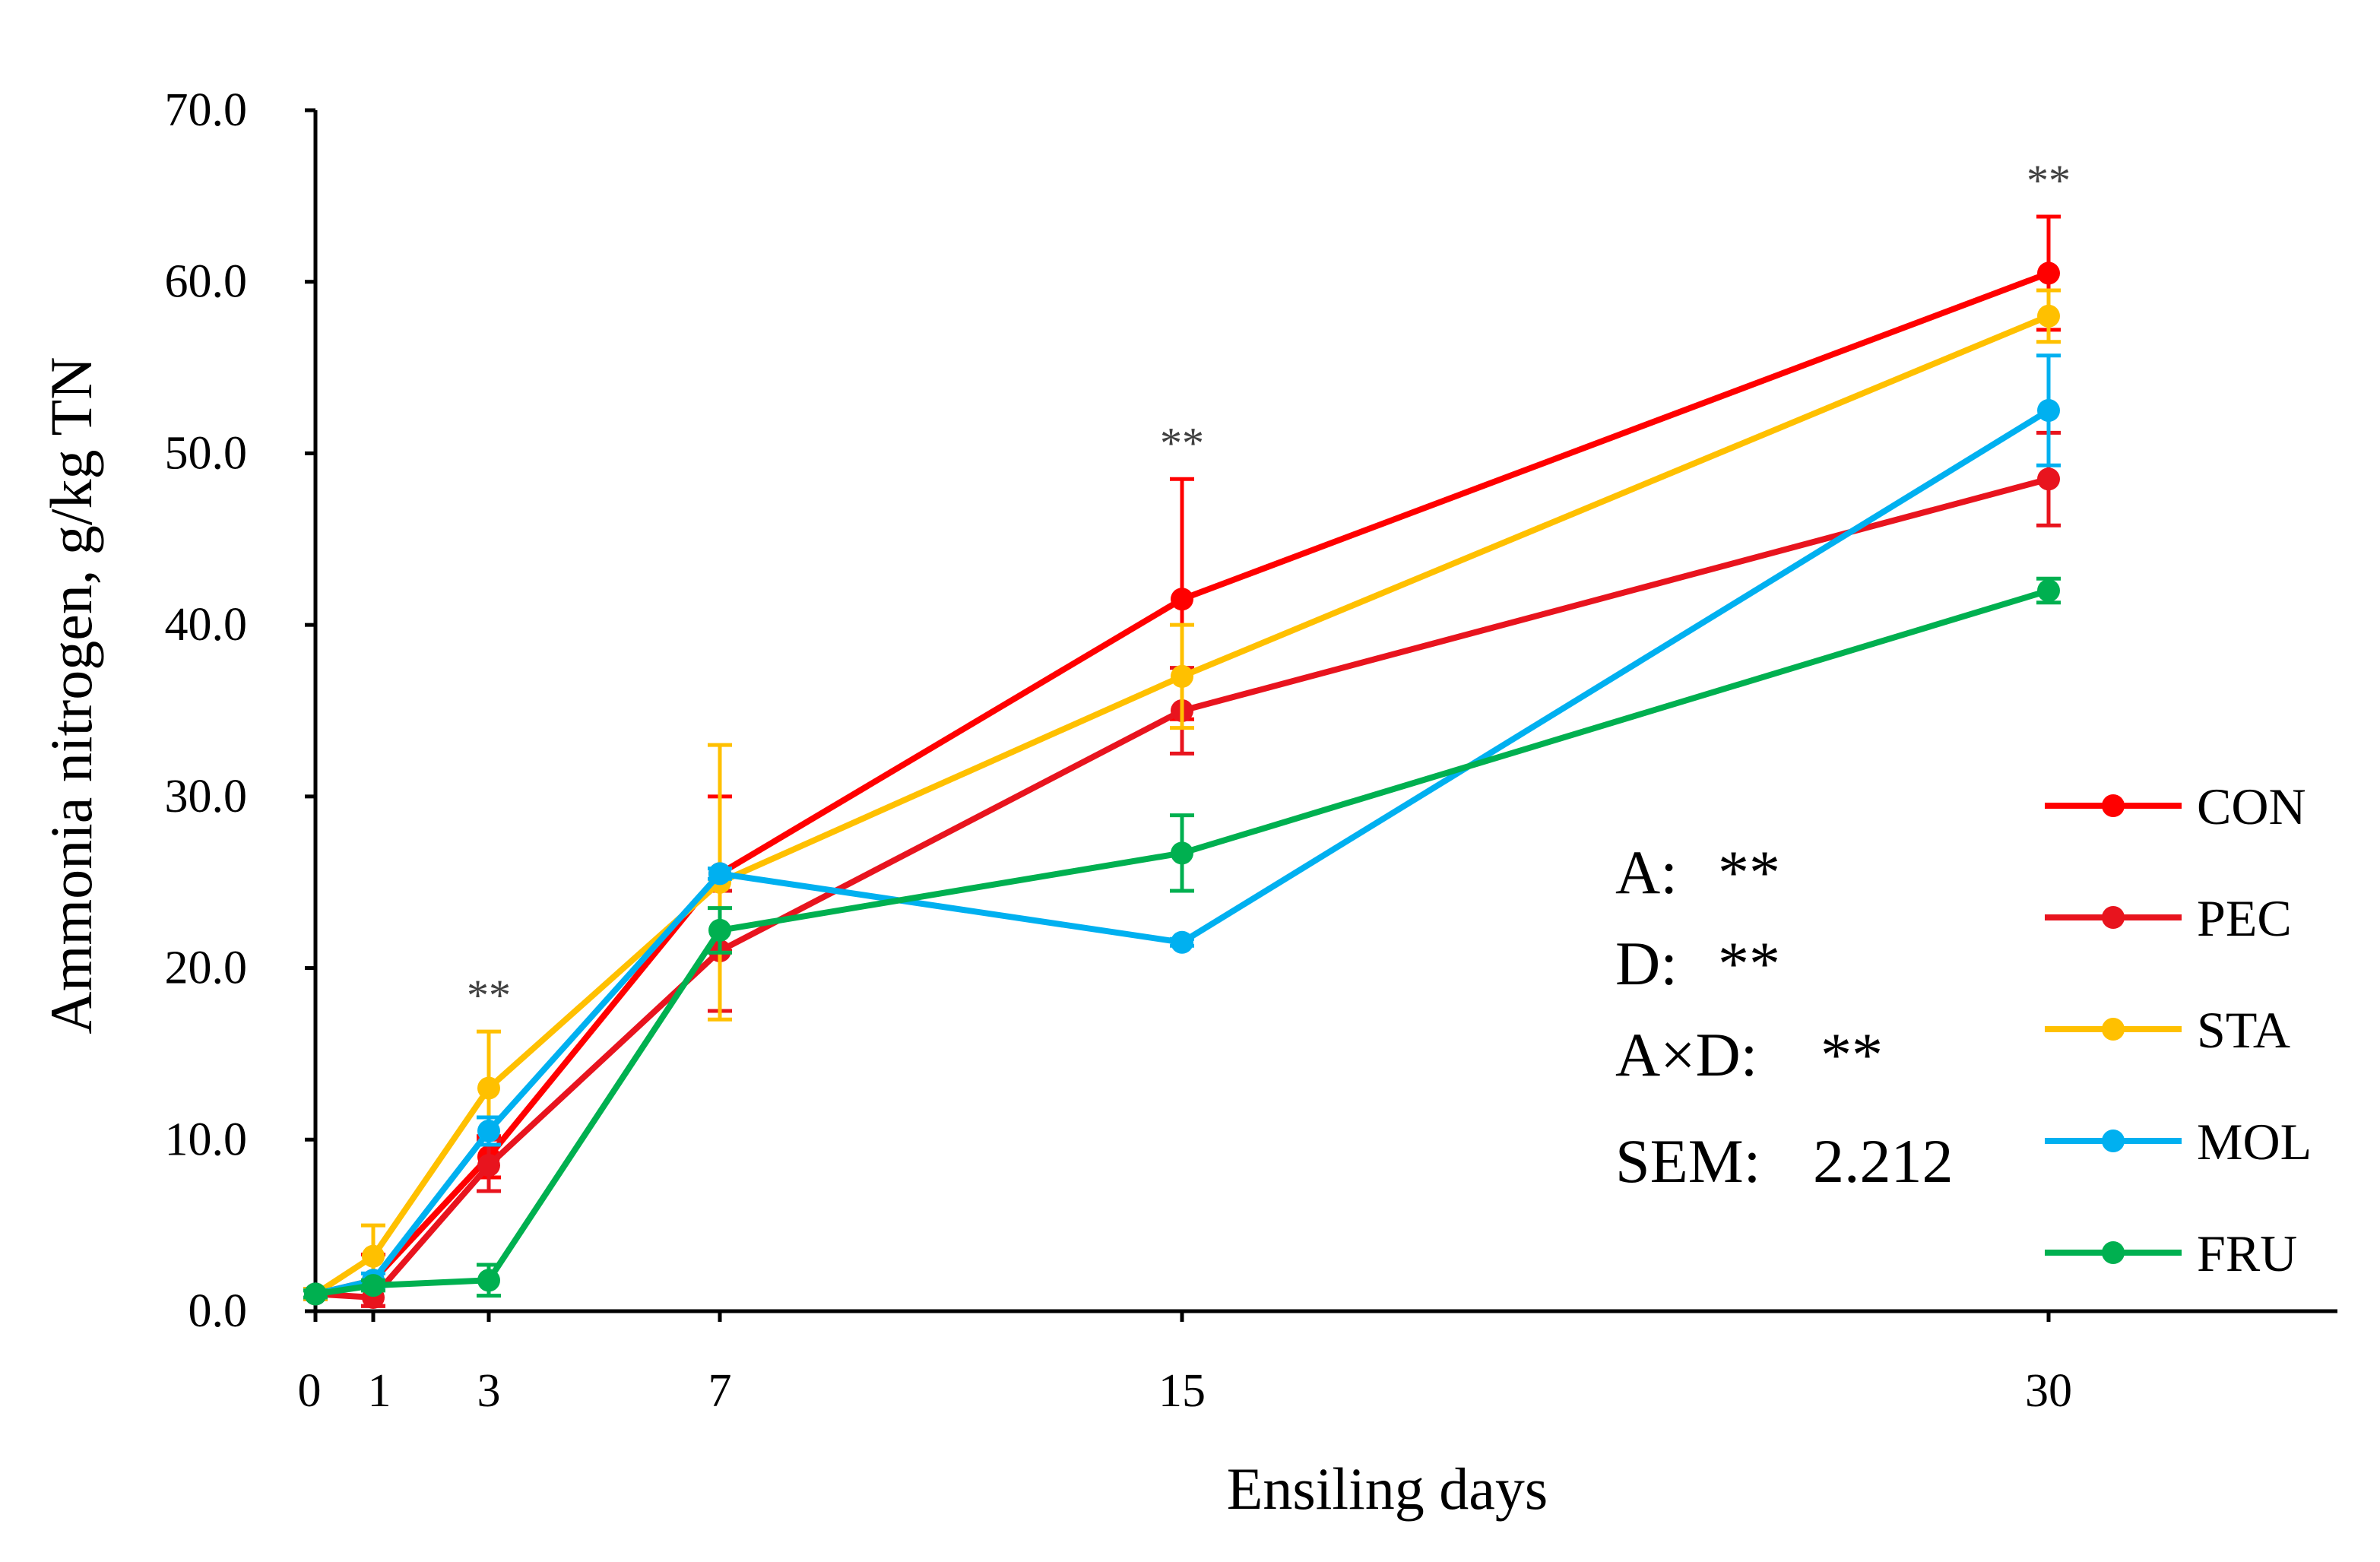 The height and width of the screenshot is (1562, 2380). Describe the element at coordinates (489, 1391) in the screenshot. I see `x-tick-label: 3` at that location.